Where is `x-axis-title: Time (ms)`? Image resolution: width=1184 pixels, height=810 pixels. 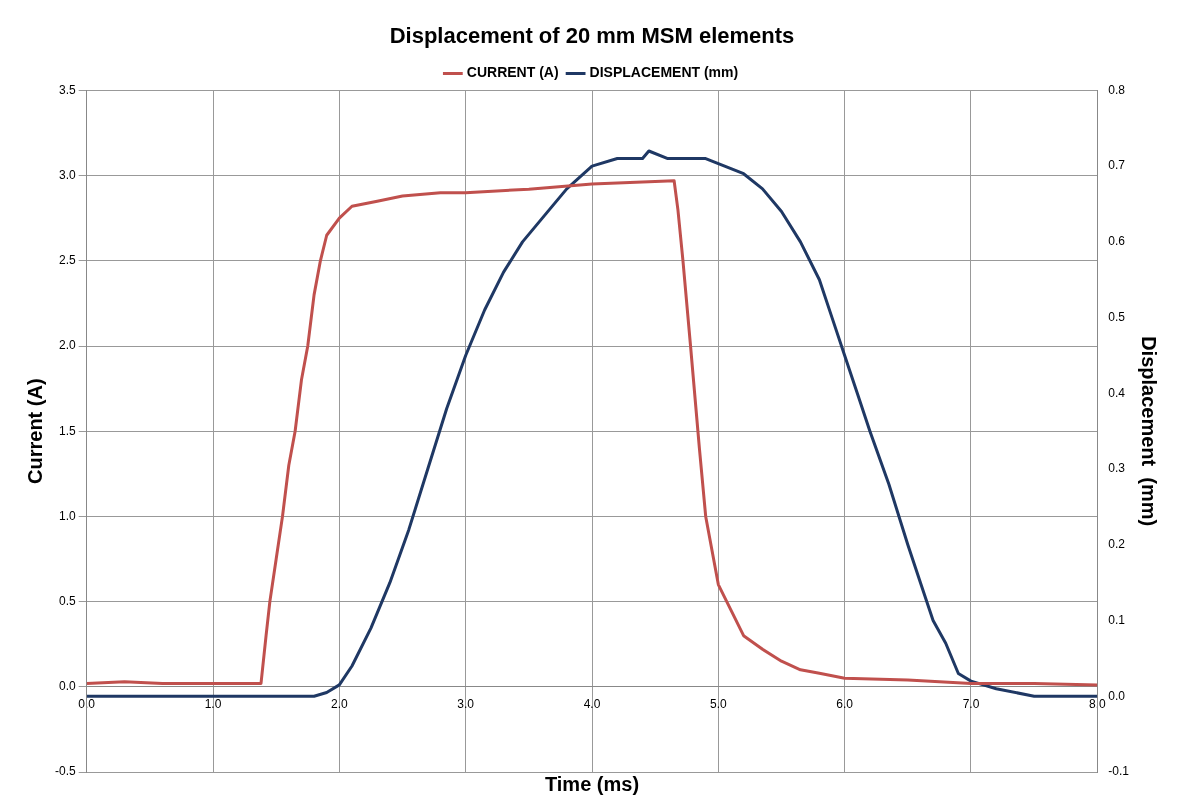 x-axis-title: Time (ms) is located at coordinates (592, 783).